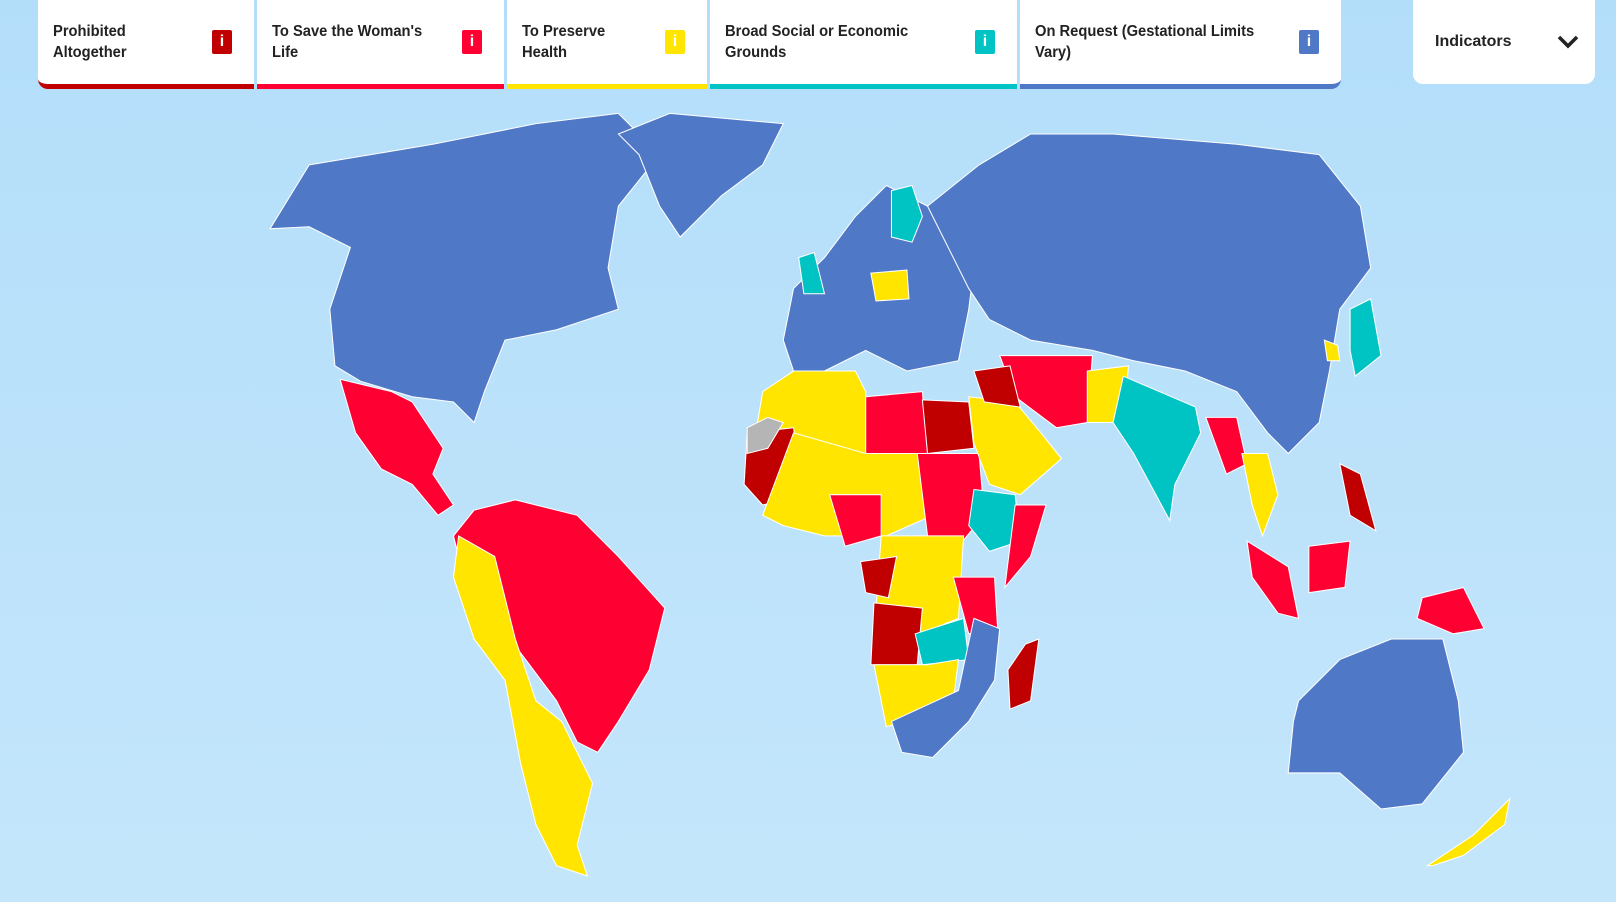  Describe the element at coordinates (564, 42) in the screenshot. I see `legend-label: To Preserve Health` at that location.